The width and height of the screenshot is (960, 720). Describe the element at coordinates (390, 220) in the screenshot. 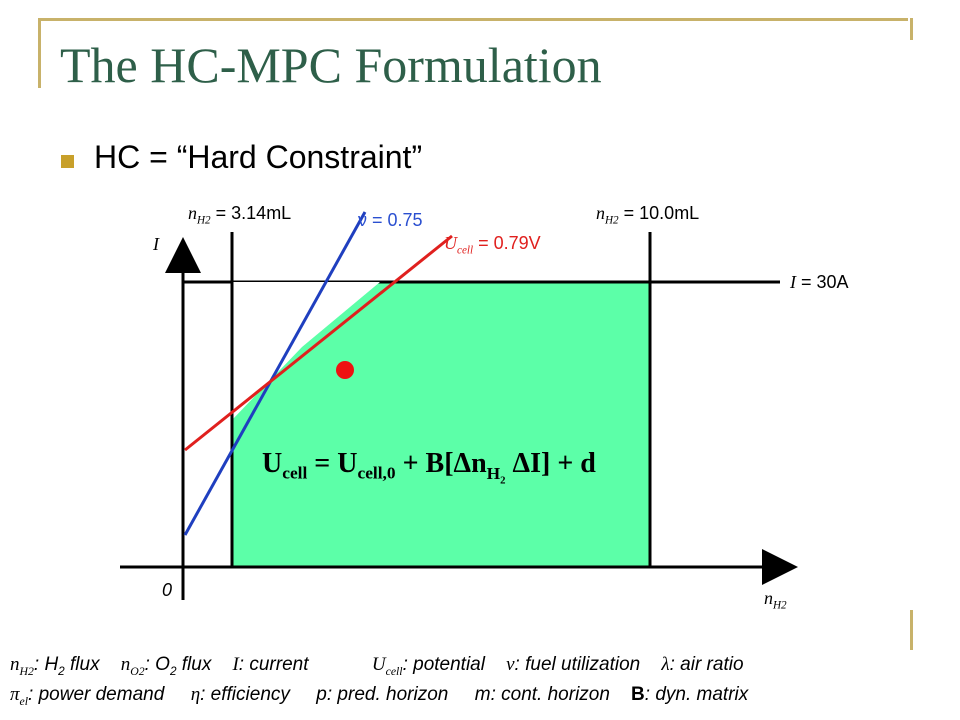

I see `fuel-utilization-label: ν = 0.75` at that location.